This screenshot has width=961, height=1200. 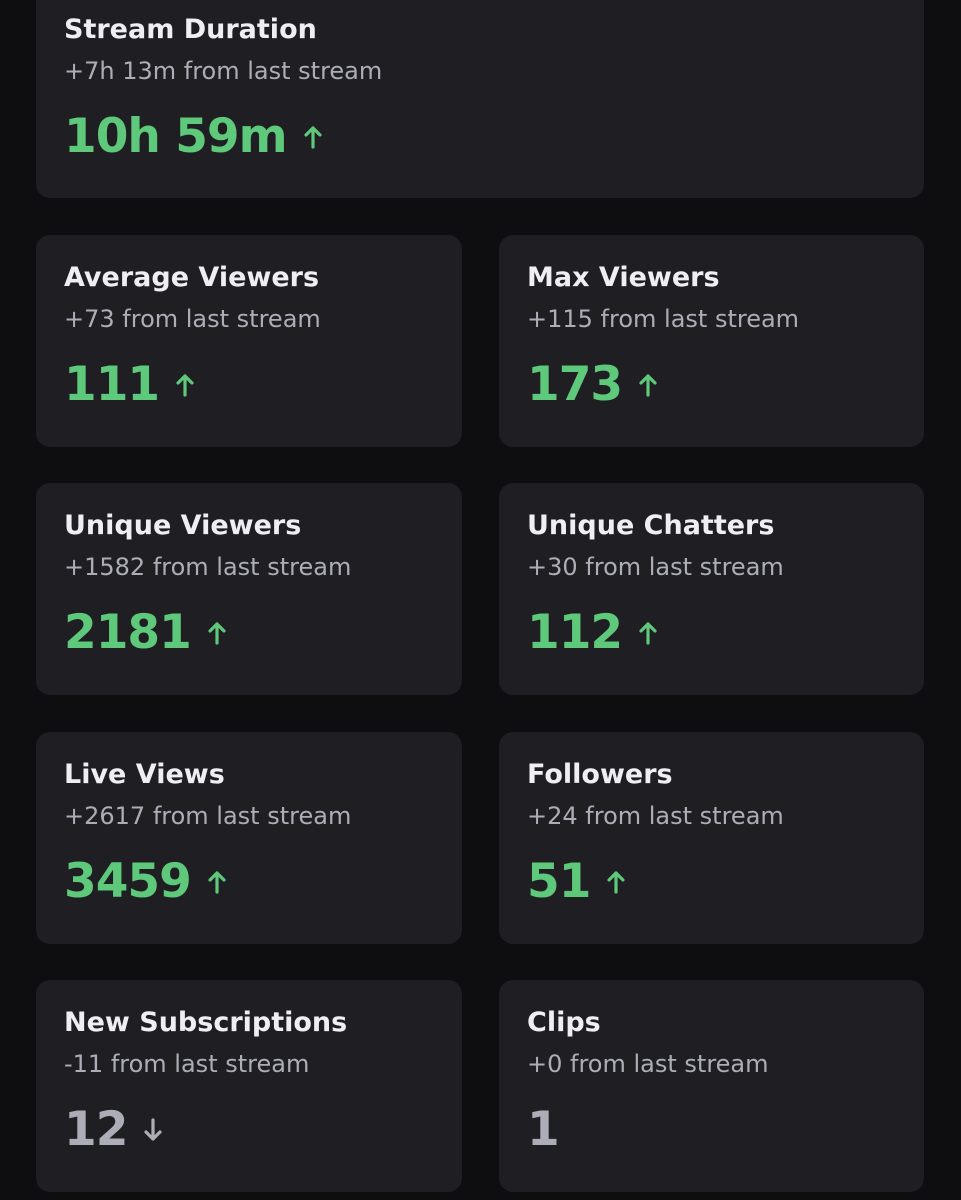 I want to click on value-row: 173, so click(x=592, y=384).